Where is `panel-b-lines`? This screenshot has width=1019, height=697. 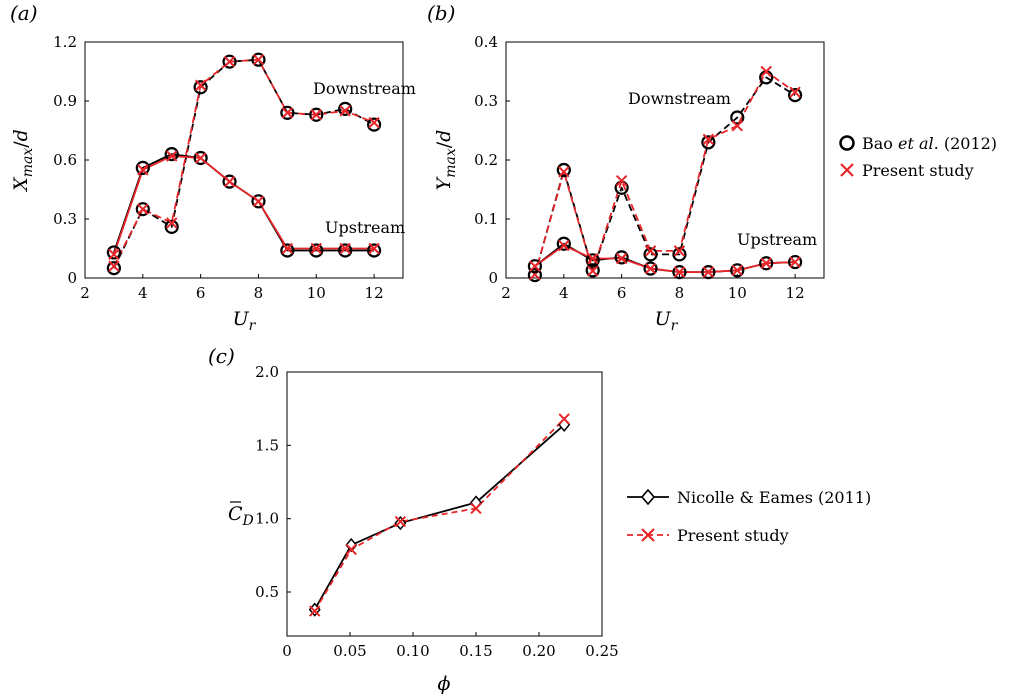
panel-b-lines is located at coordinates (665, 173).